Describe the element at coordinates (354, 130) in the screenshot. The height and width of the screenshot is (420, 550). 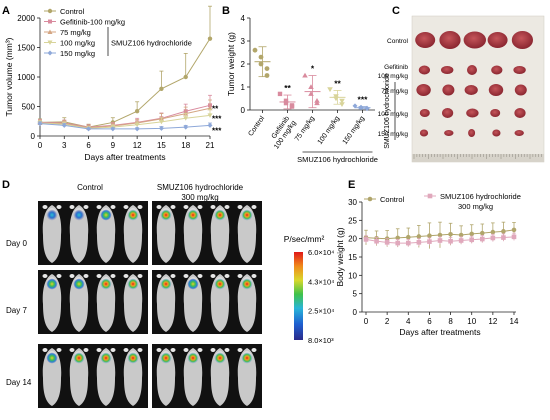
I see `x-tick-label-line: 150 mg/kg` at that location.